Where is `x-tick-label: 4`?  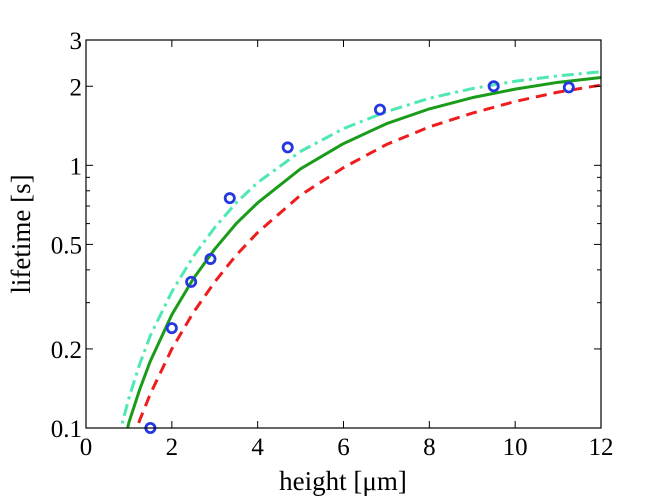
x-tick-label: 4 is located at coordinates (257, 447).